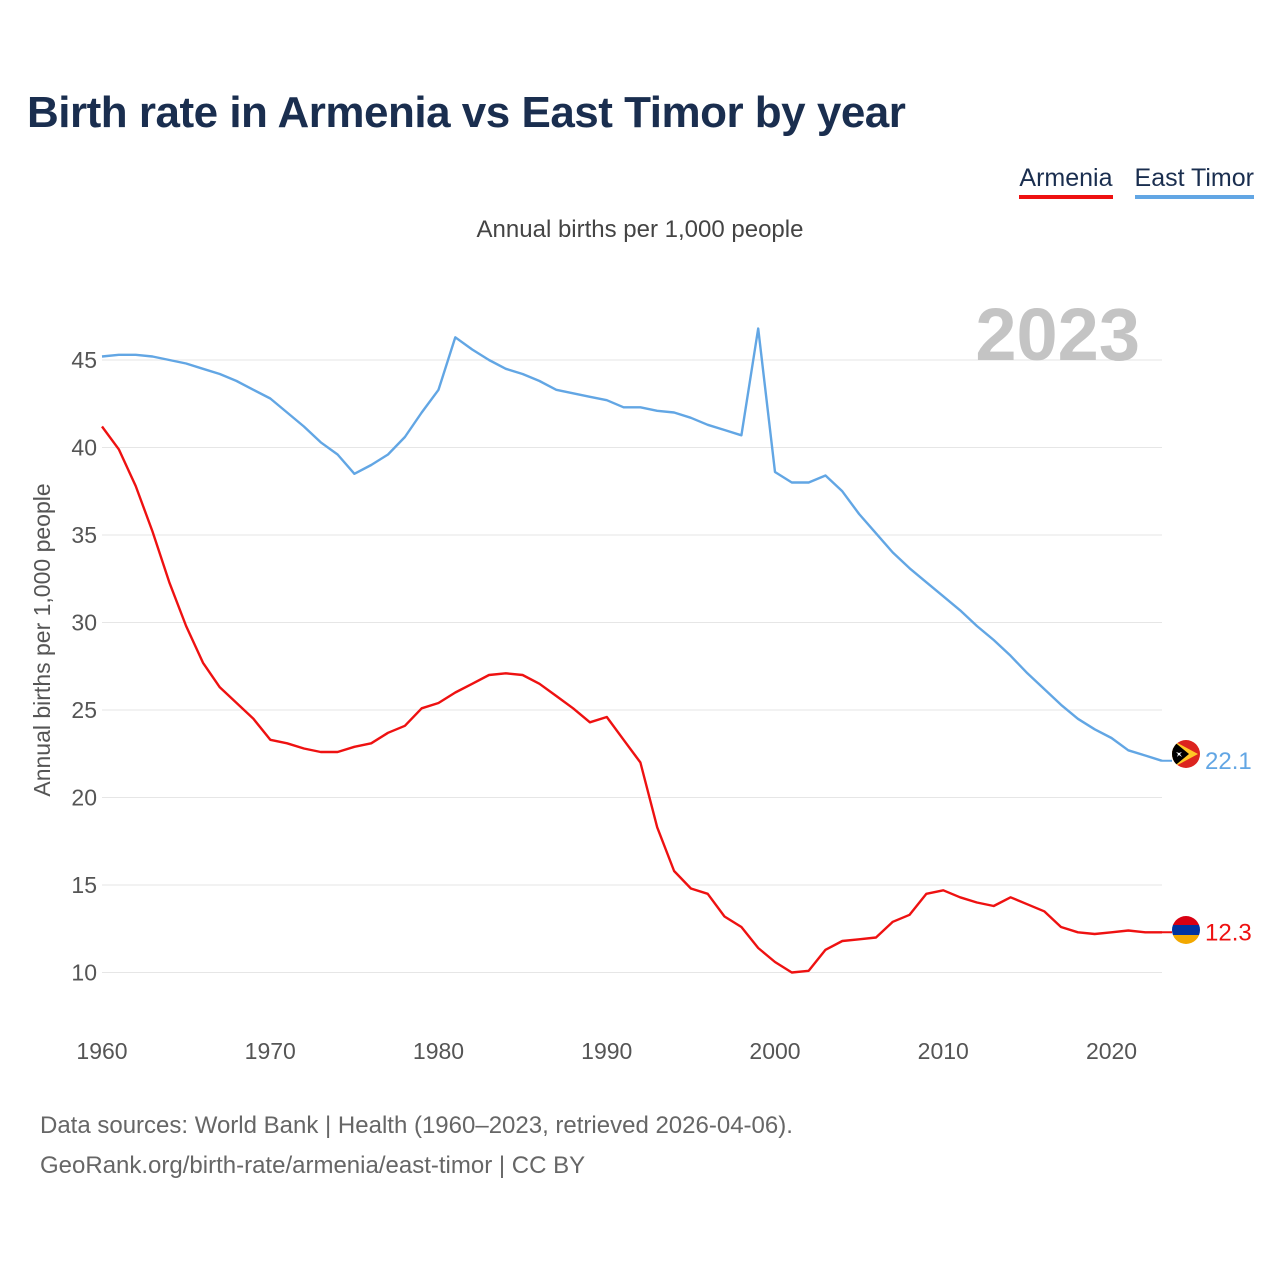  I want to click on x-tick-label: 2010, so click(943, 1051).